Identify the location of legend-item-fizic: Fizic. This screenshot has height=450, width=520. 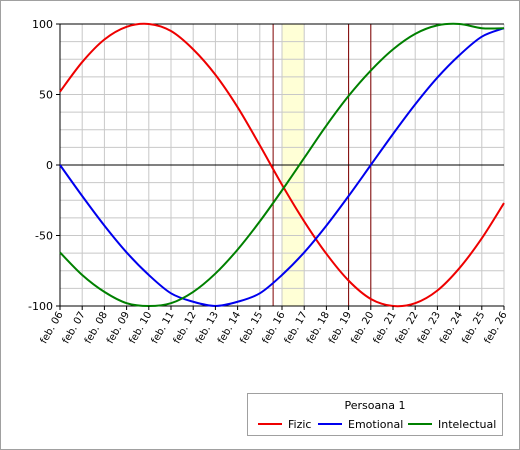
(284, 424).